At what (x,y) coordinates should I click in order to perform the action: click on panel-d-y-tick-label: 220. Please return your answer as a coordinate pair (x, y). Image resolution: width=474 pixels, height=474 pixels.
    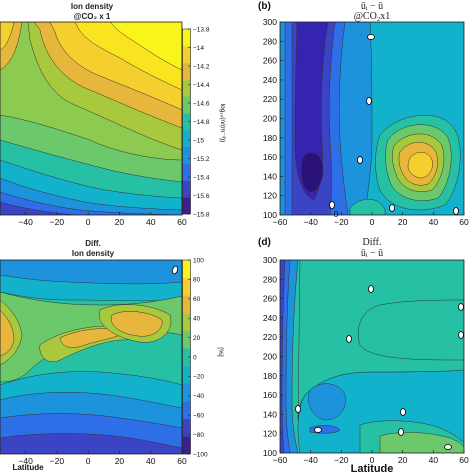
    Looking at the image, I should click on (270, 337).